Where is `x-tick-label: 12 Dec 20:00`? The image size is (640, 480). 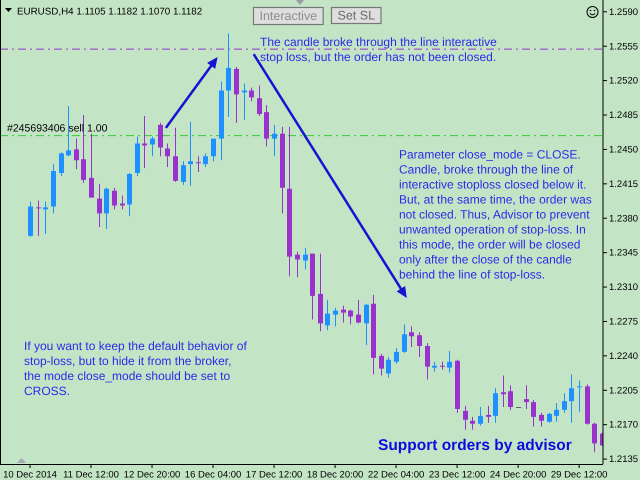 x-tick-label: 12 Dec 20:00 is located at coordinates (152, 475).